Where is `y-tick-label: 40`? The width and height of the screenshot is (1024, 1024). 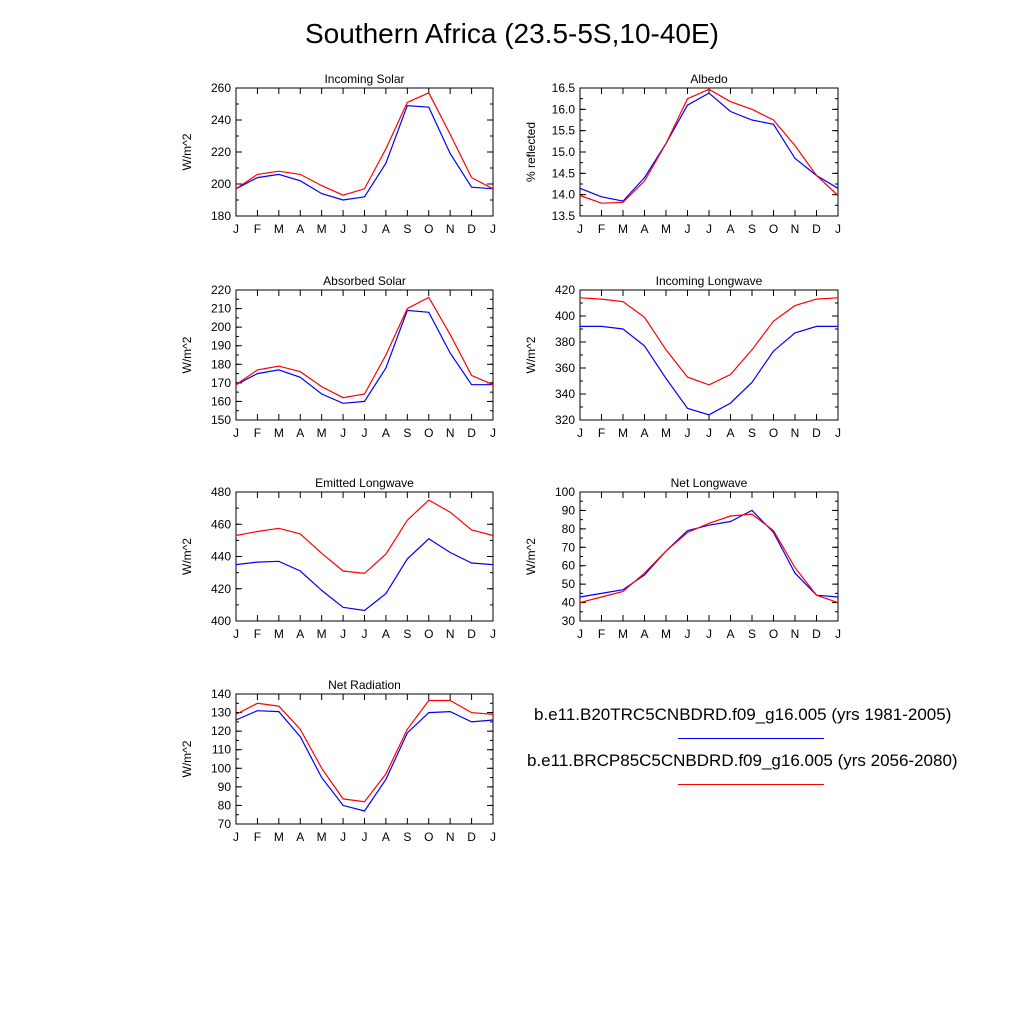
y-tick-label: 40 is located at coordinates (569, 603).